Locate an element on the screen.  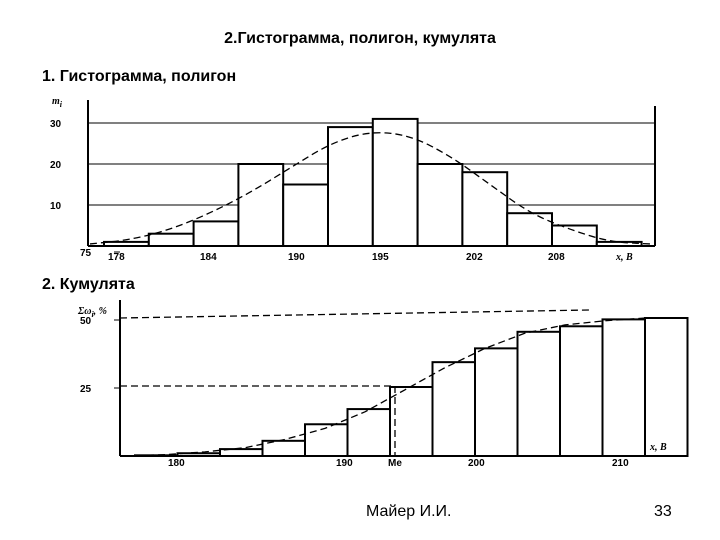
cum-100-line is located at coordinates (355, 314).